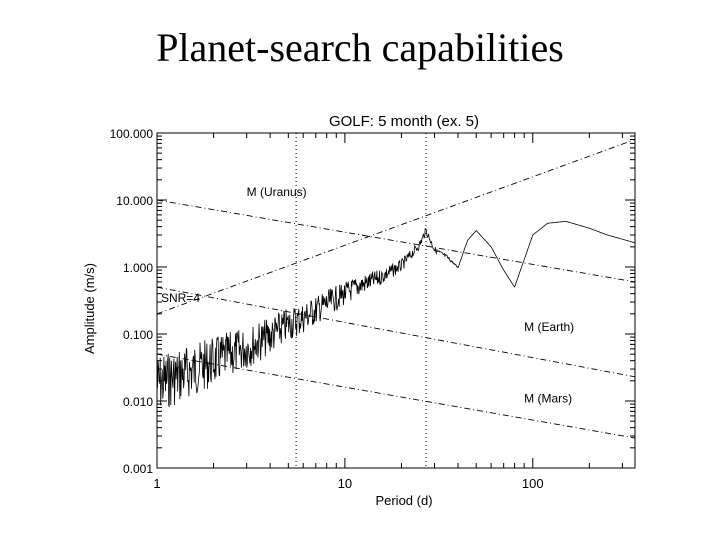 This screenshot has width=720, height=540. Describe the element at coordinates (132, 134) in the screenshot. I see `y-tick-label: 100.000` at that location.